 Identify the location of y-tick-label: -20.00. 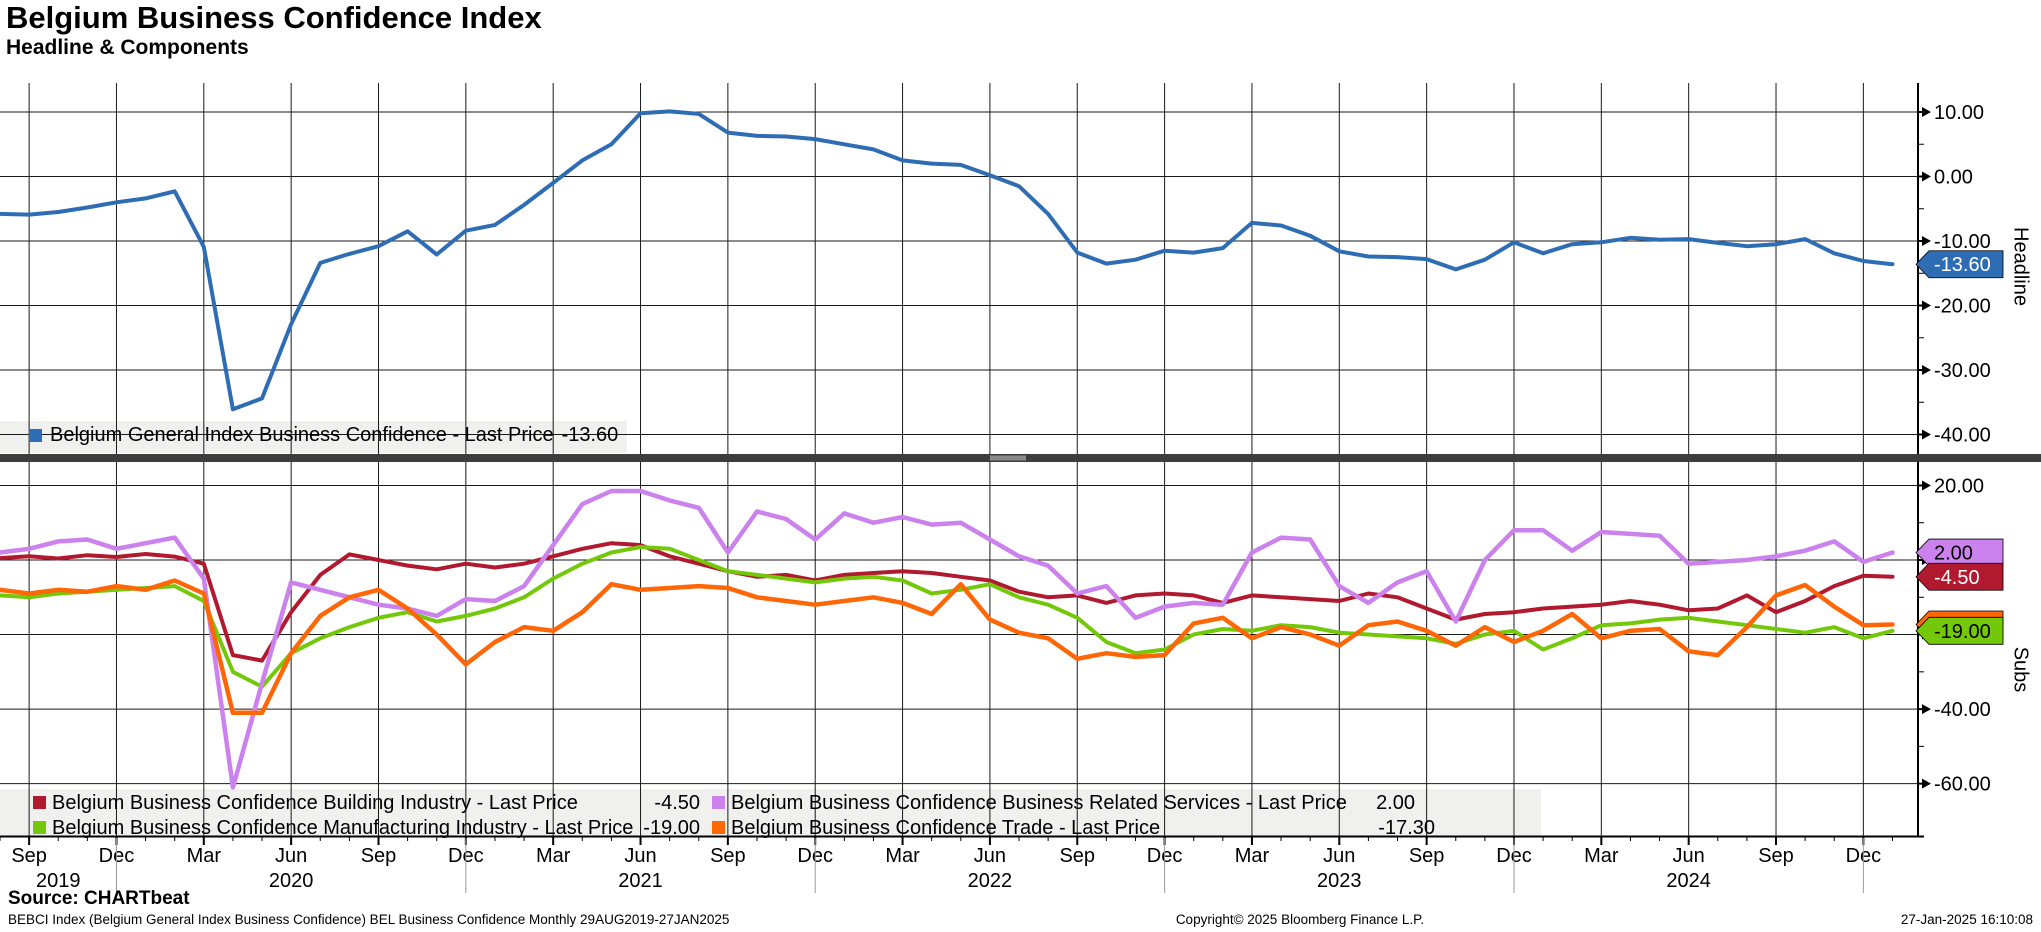
(1962, 307).